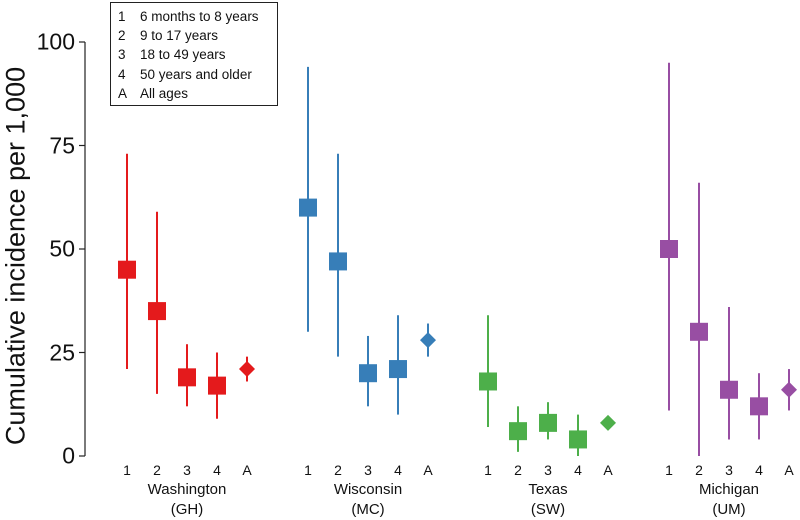 This screenshot has height=520, width=800. What do you see at coordinates (62, 145) in the screenshot?
I see `y-tick-label: 75` at bounding box center [62, 145].